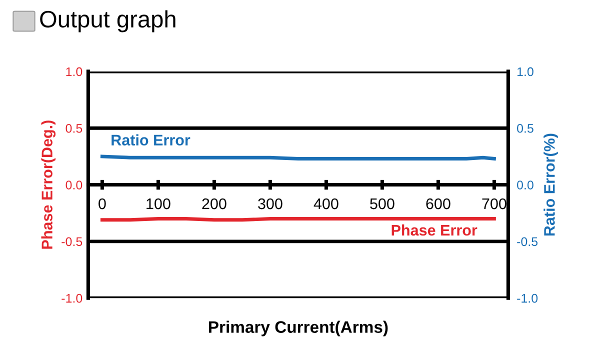  I want to click on y2-tick-label: -0.5, so click(527, 241).